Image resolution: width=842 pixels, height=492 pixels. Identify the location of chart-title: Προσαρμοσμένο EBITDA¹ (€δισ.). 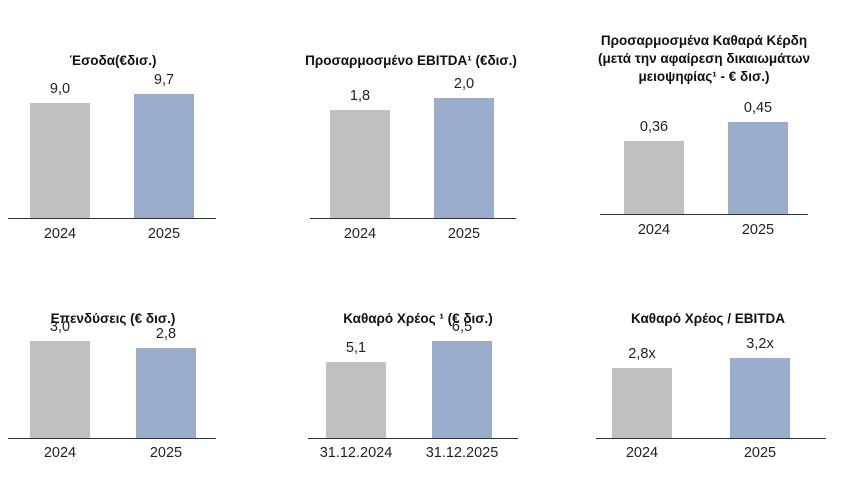
(411, 61).